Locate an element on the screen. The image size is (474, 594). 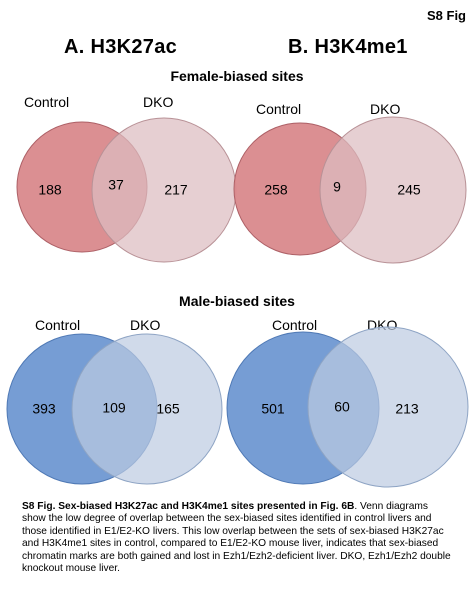
count-overlap: 60 is located at coordinates (342, 407).